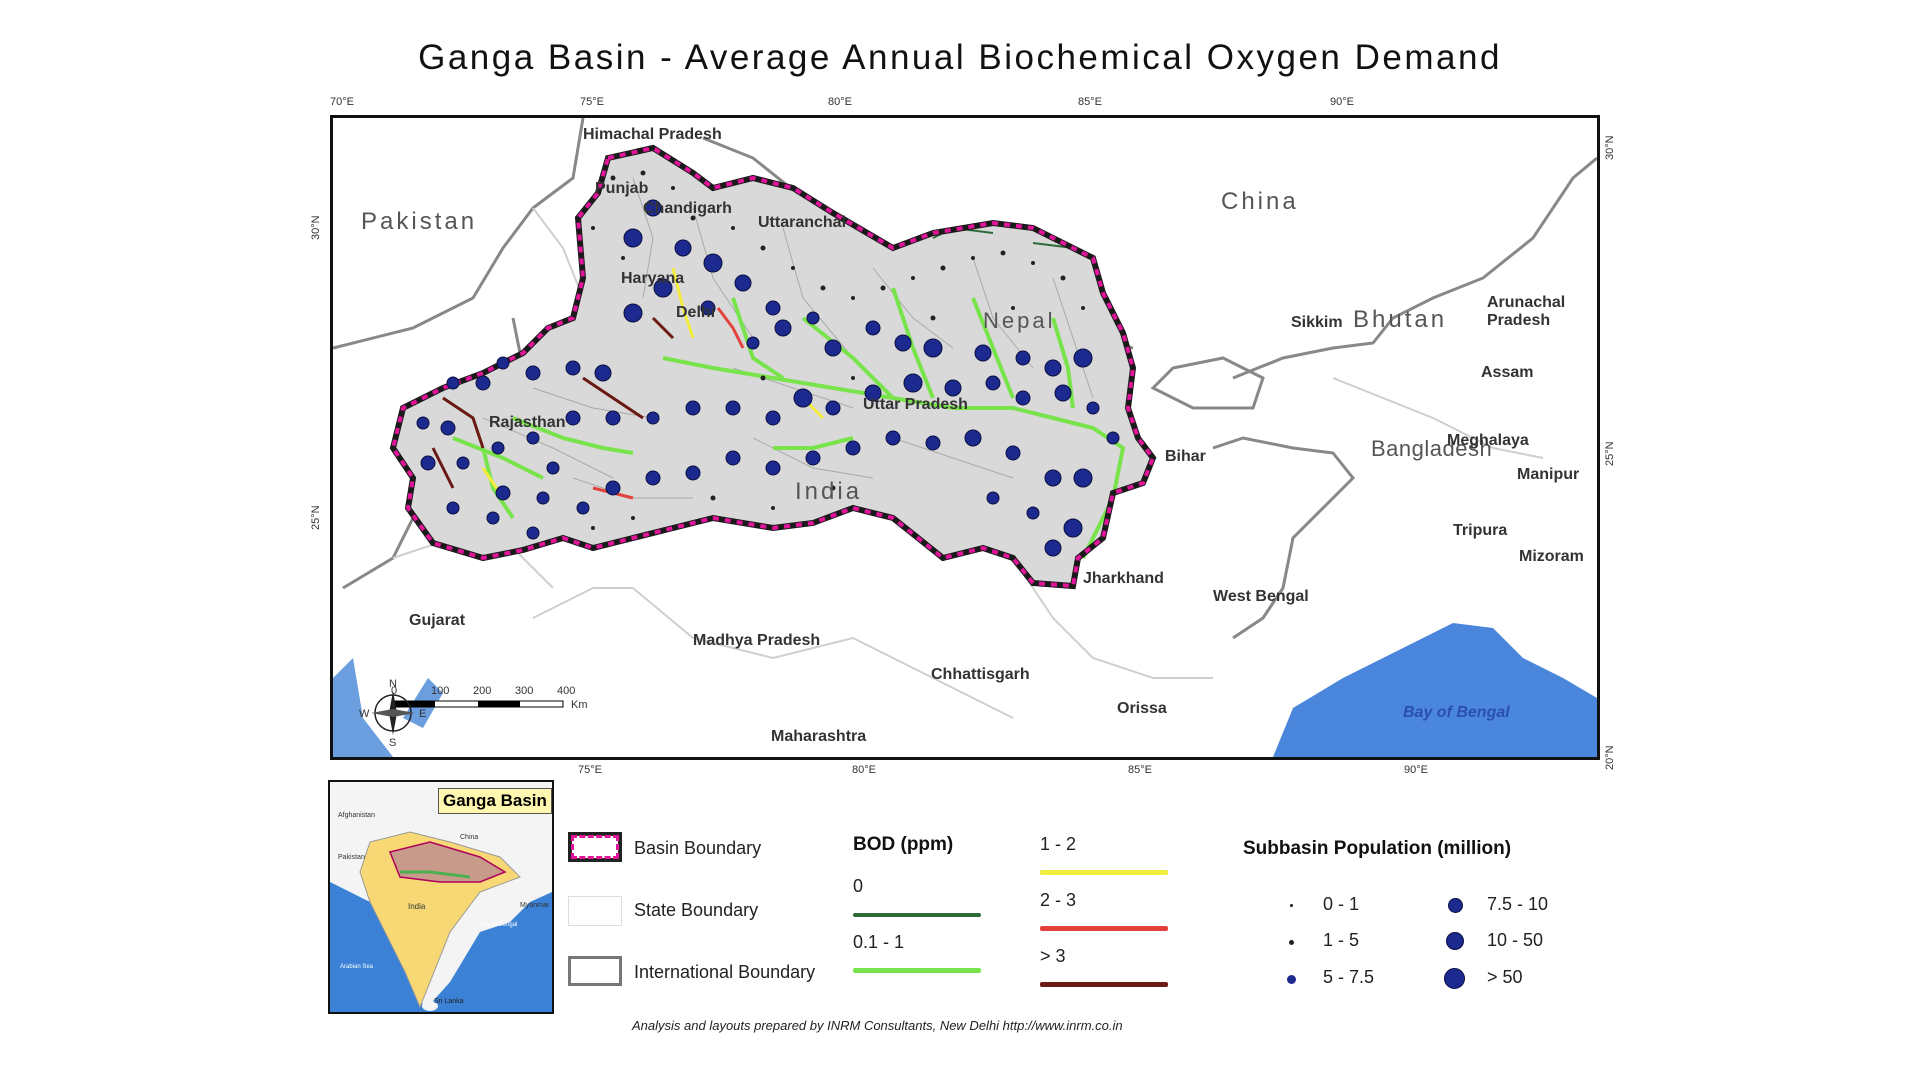 This screenshot has height=1080, width=1920. Describe the element at coordinates (1454, 978) in the screenshot. I see `legend-pop-gt50-dot` at that location.